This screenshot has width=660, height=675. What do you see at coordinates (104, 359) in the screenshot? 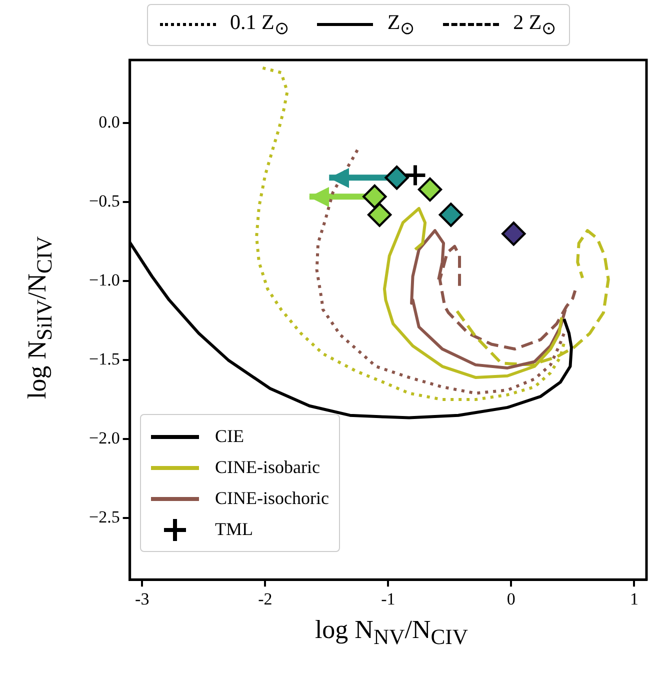
I see `y-tick-label: −1.5` at bounding box center [104, 359].